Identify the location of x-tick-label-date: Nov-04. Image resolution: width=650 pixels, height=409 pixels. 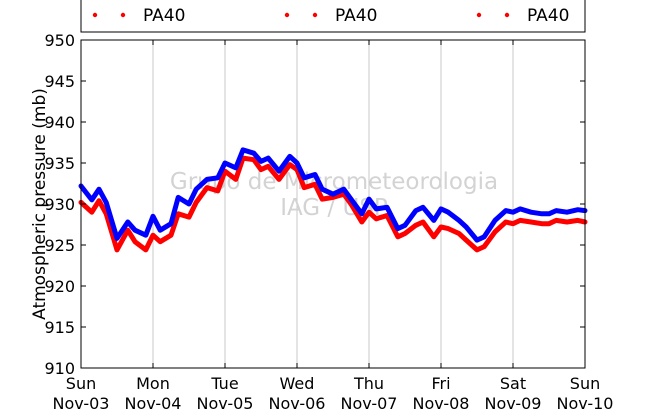
(153, 401).